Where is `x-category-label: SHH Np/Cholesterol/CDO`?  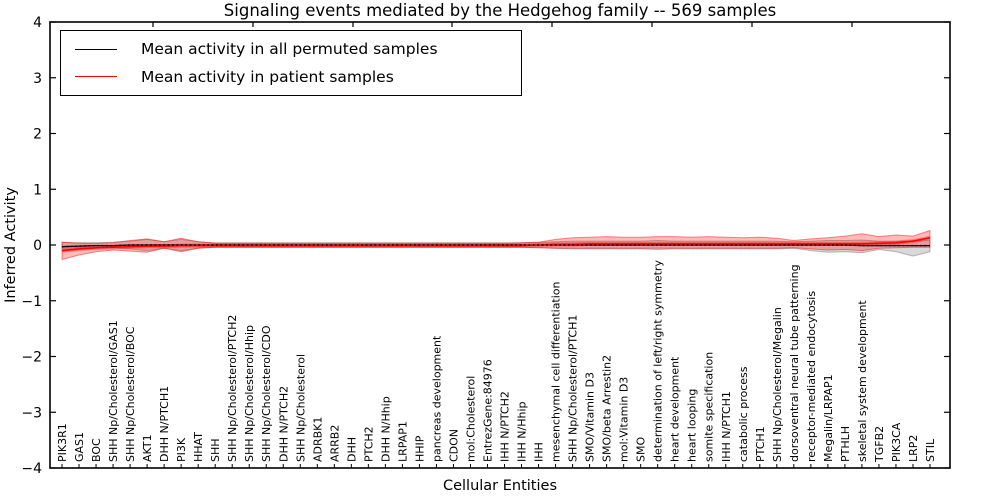
x-category-label: SHH Np/Cholesterol/CDO is located at coordinates (266, 393).